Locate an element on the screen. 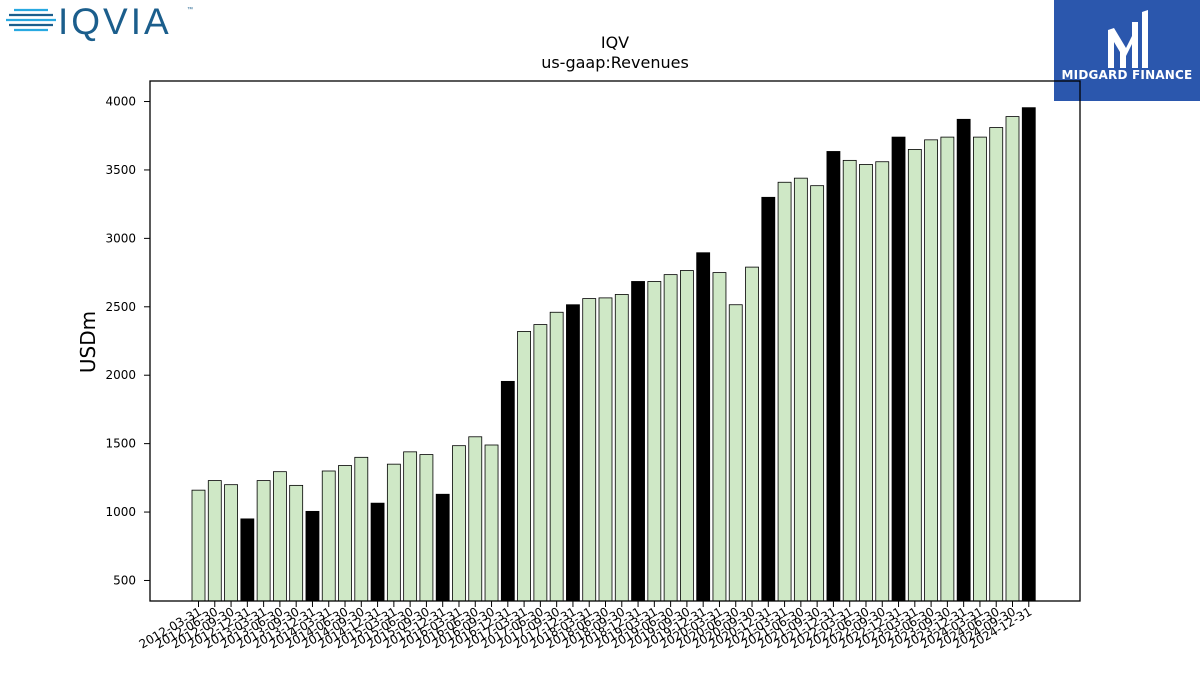 This screenshot has width=1200, height=675. y-tick-label: 3500 is located at coordinates (120, 170).